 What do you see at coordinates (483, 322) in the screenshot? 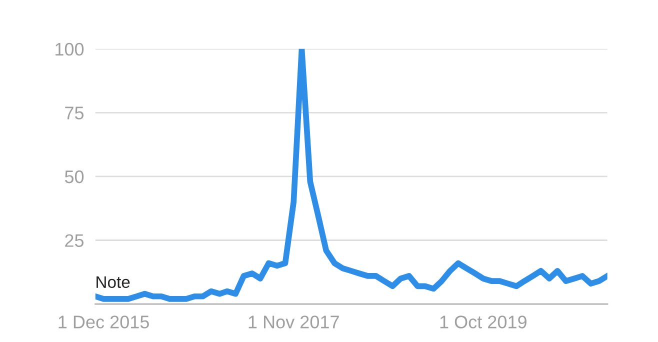
I see `x-tick-label: 1 Oct 2019` at bounding box center [483, 322].